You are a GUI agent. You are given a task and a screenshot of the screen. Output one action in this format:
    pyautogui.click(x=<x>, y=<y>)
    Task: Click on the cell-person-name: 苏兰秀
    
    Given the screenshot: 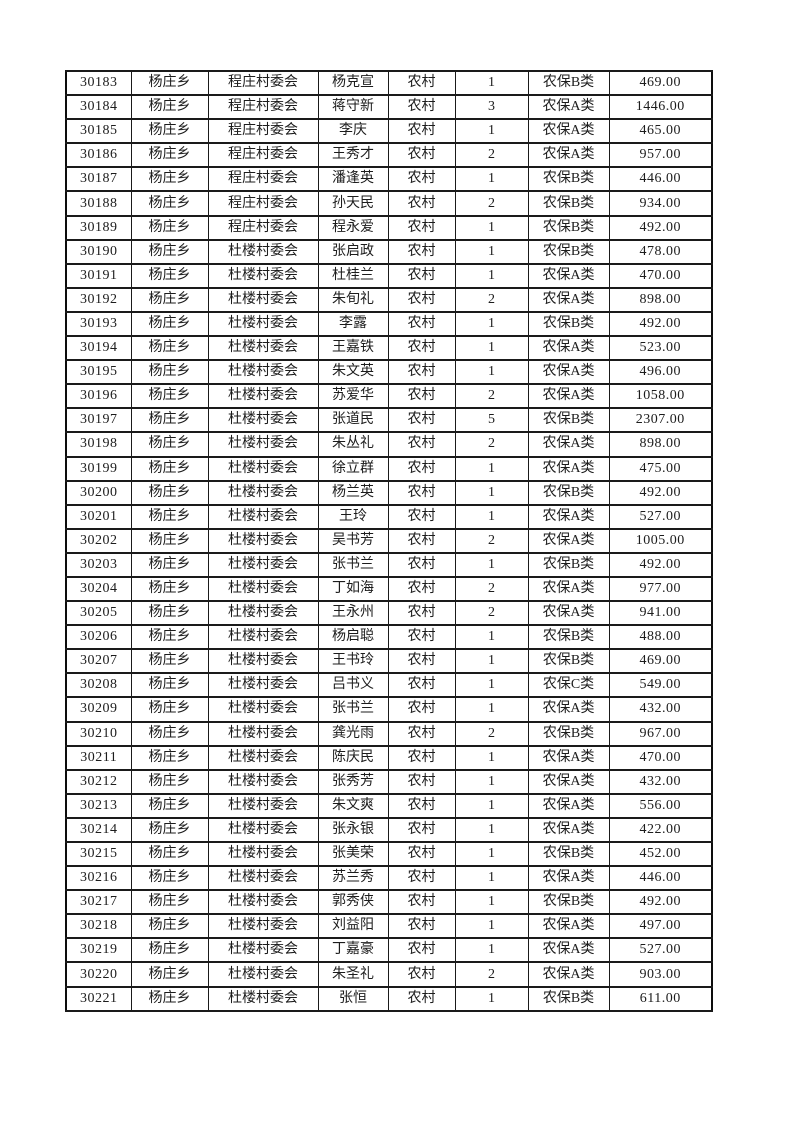 What is the action you would take?
    pyautogui.click(x=353, y=878)
    